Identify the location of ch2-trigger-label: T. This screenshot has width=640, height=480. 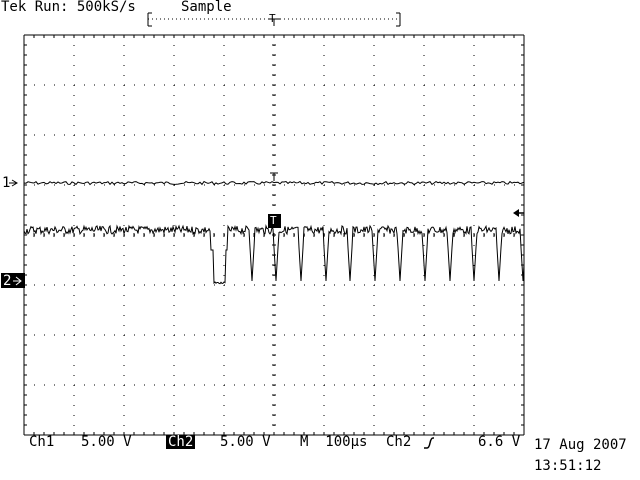
(273, 220).